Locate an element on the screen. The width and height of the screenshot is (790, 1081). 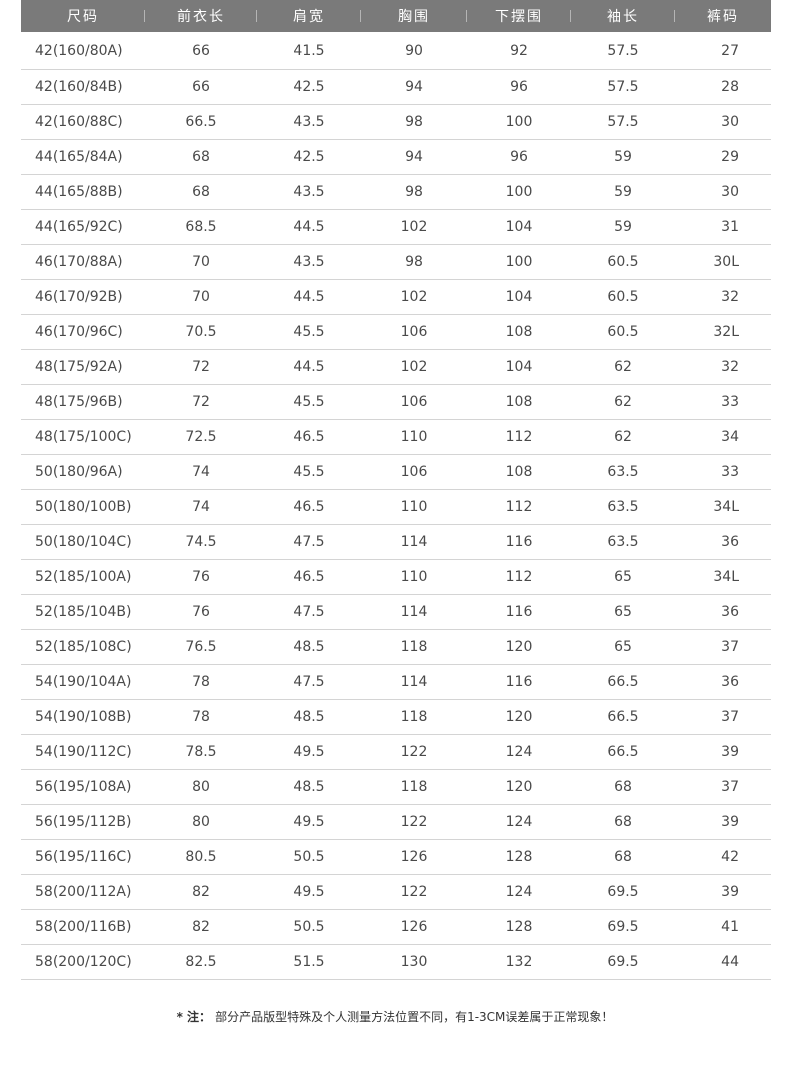
size-chart-header: 尺码 前衣长 肩宽 胸围 下摆围 袖长 裤码 is located at coordinates (396, 16).